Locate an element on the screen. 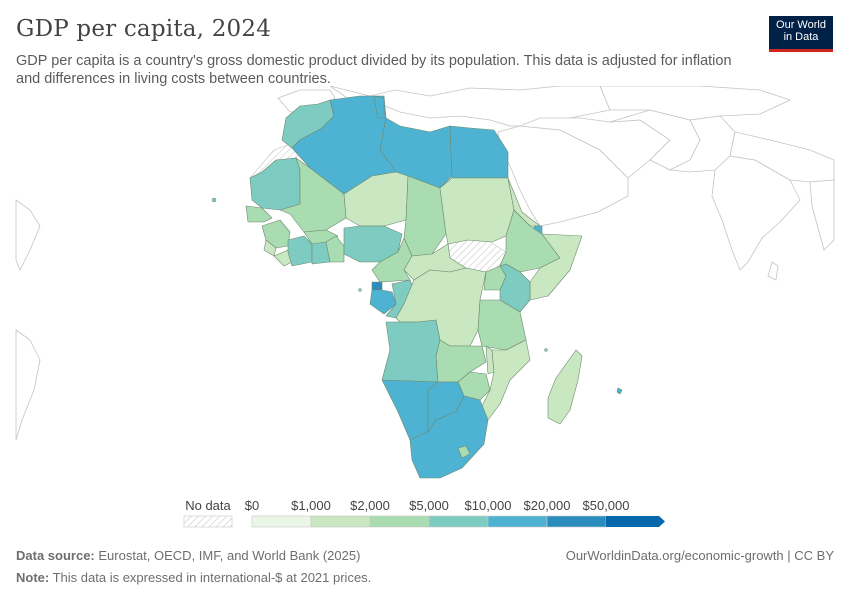 The width and height of the screenshot is (850, 600). land-pakistan-afghanistan is located at coordinates (702, 144).